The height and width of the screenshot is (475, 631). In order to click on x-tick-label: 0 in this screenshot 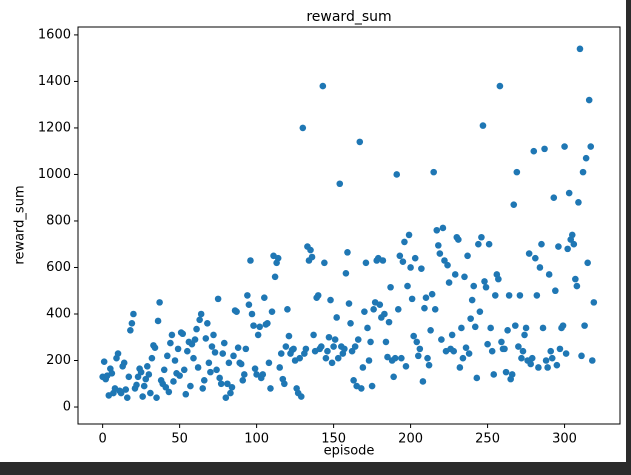, I will do `click(102, 439)`.